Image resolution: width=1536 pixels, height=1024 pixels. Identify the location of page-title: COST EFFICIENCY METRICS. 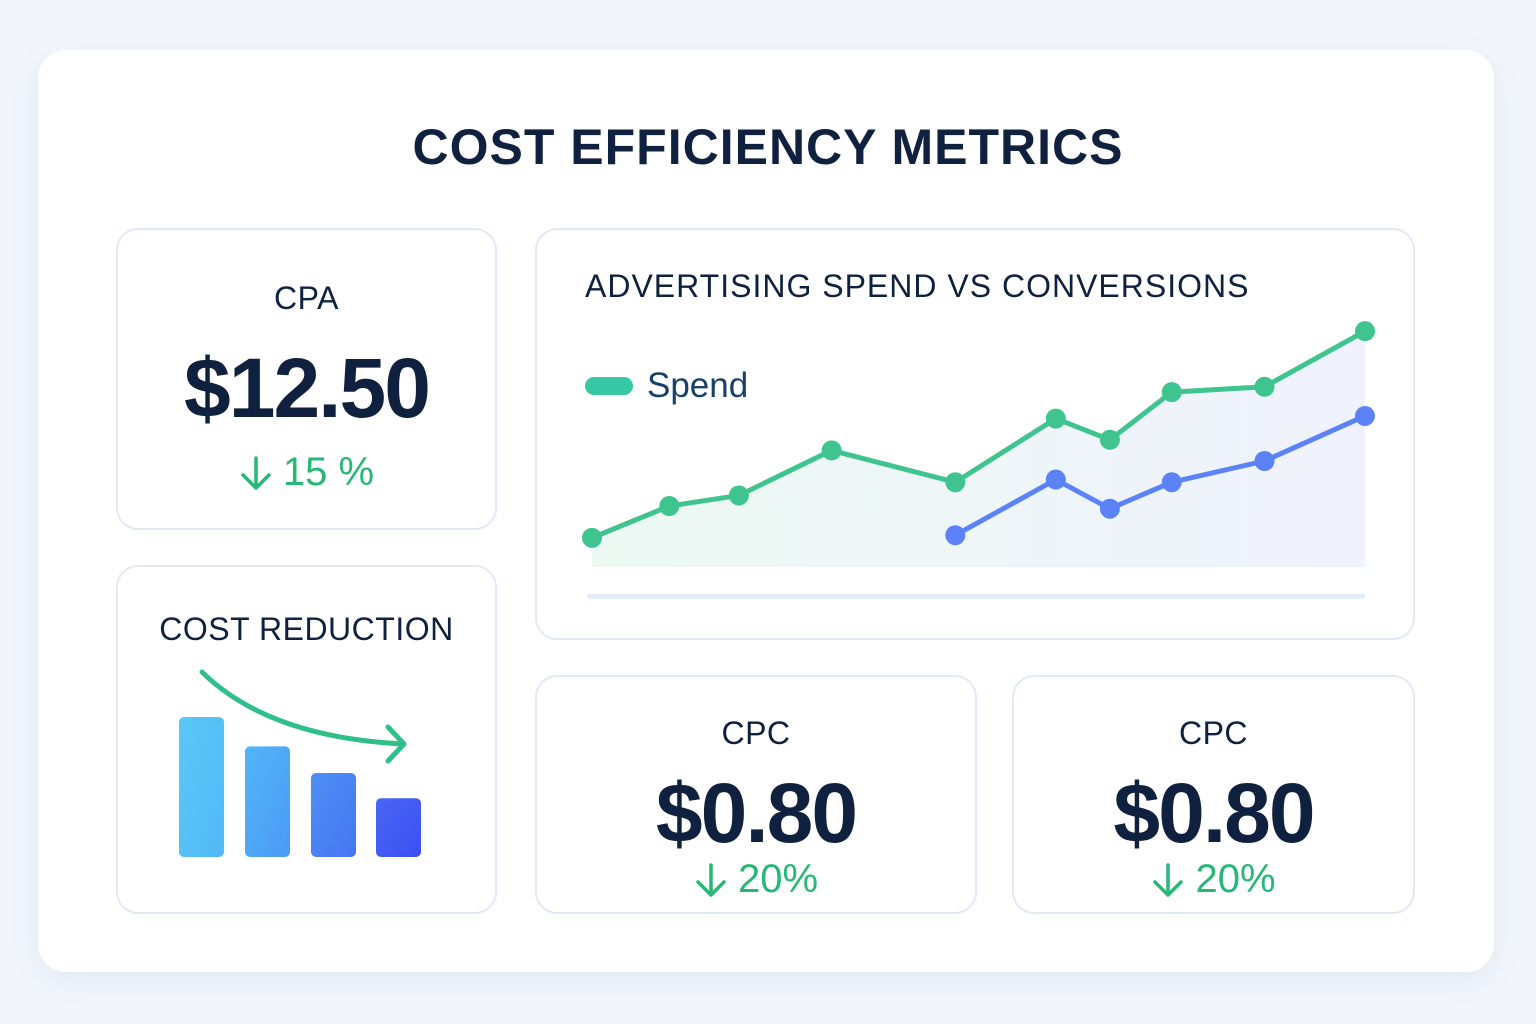
(768, 147).